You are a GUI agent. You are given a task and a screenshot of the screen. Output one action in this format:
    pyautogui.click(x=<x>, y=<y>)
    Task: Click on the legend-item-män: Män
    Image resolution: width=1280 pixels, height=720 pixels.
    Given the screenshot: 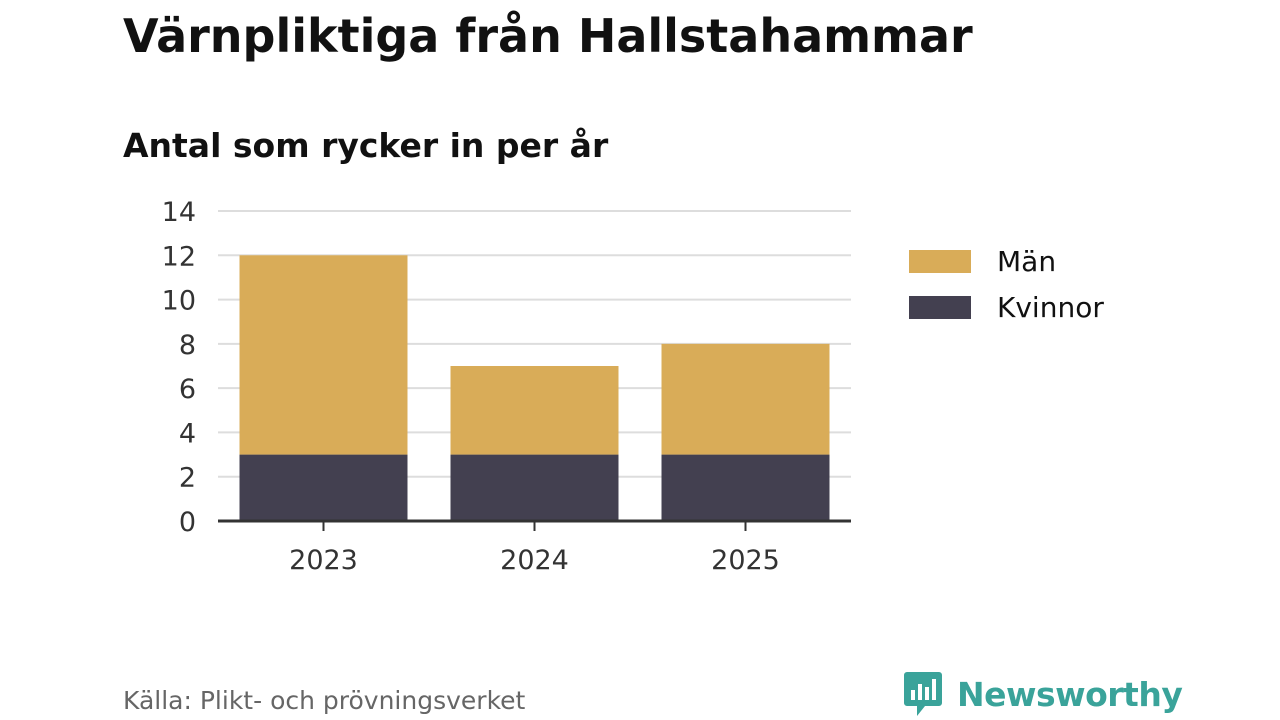 What is the action you would take?
    pyautogui.click(x=1006, y=261)
    